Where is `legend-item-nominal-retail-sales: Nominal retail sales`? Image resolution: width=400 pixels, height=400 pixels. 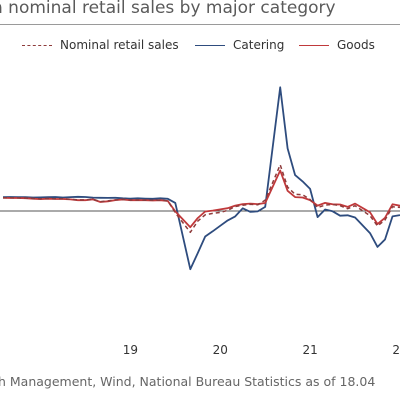
legend-item-nominal-retail-sales: Nominal retail sales is located at coordinates (100, 45).